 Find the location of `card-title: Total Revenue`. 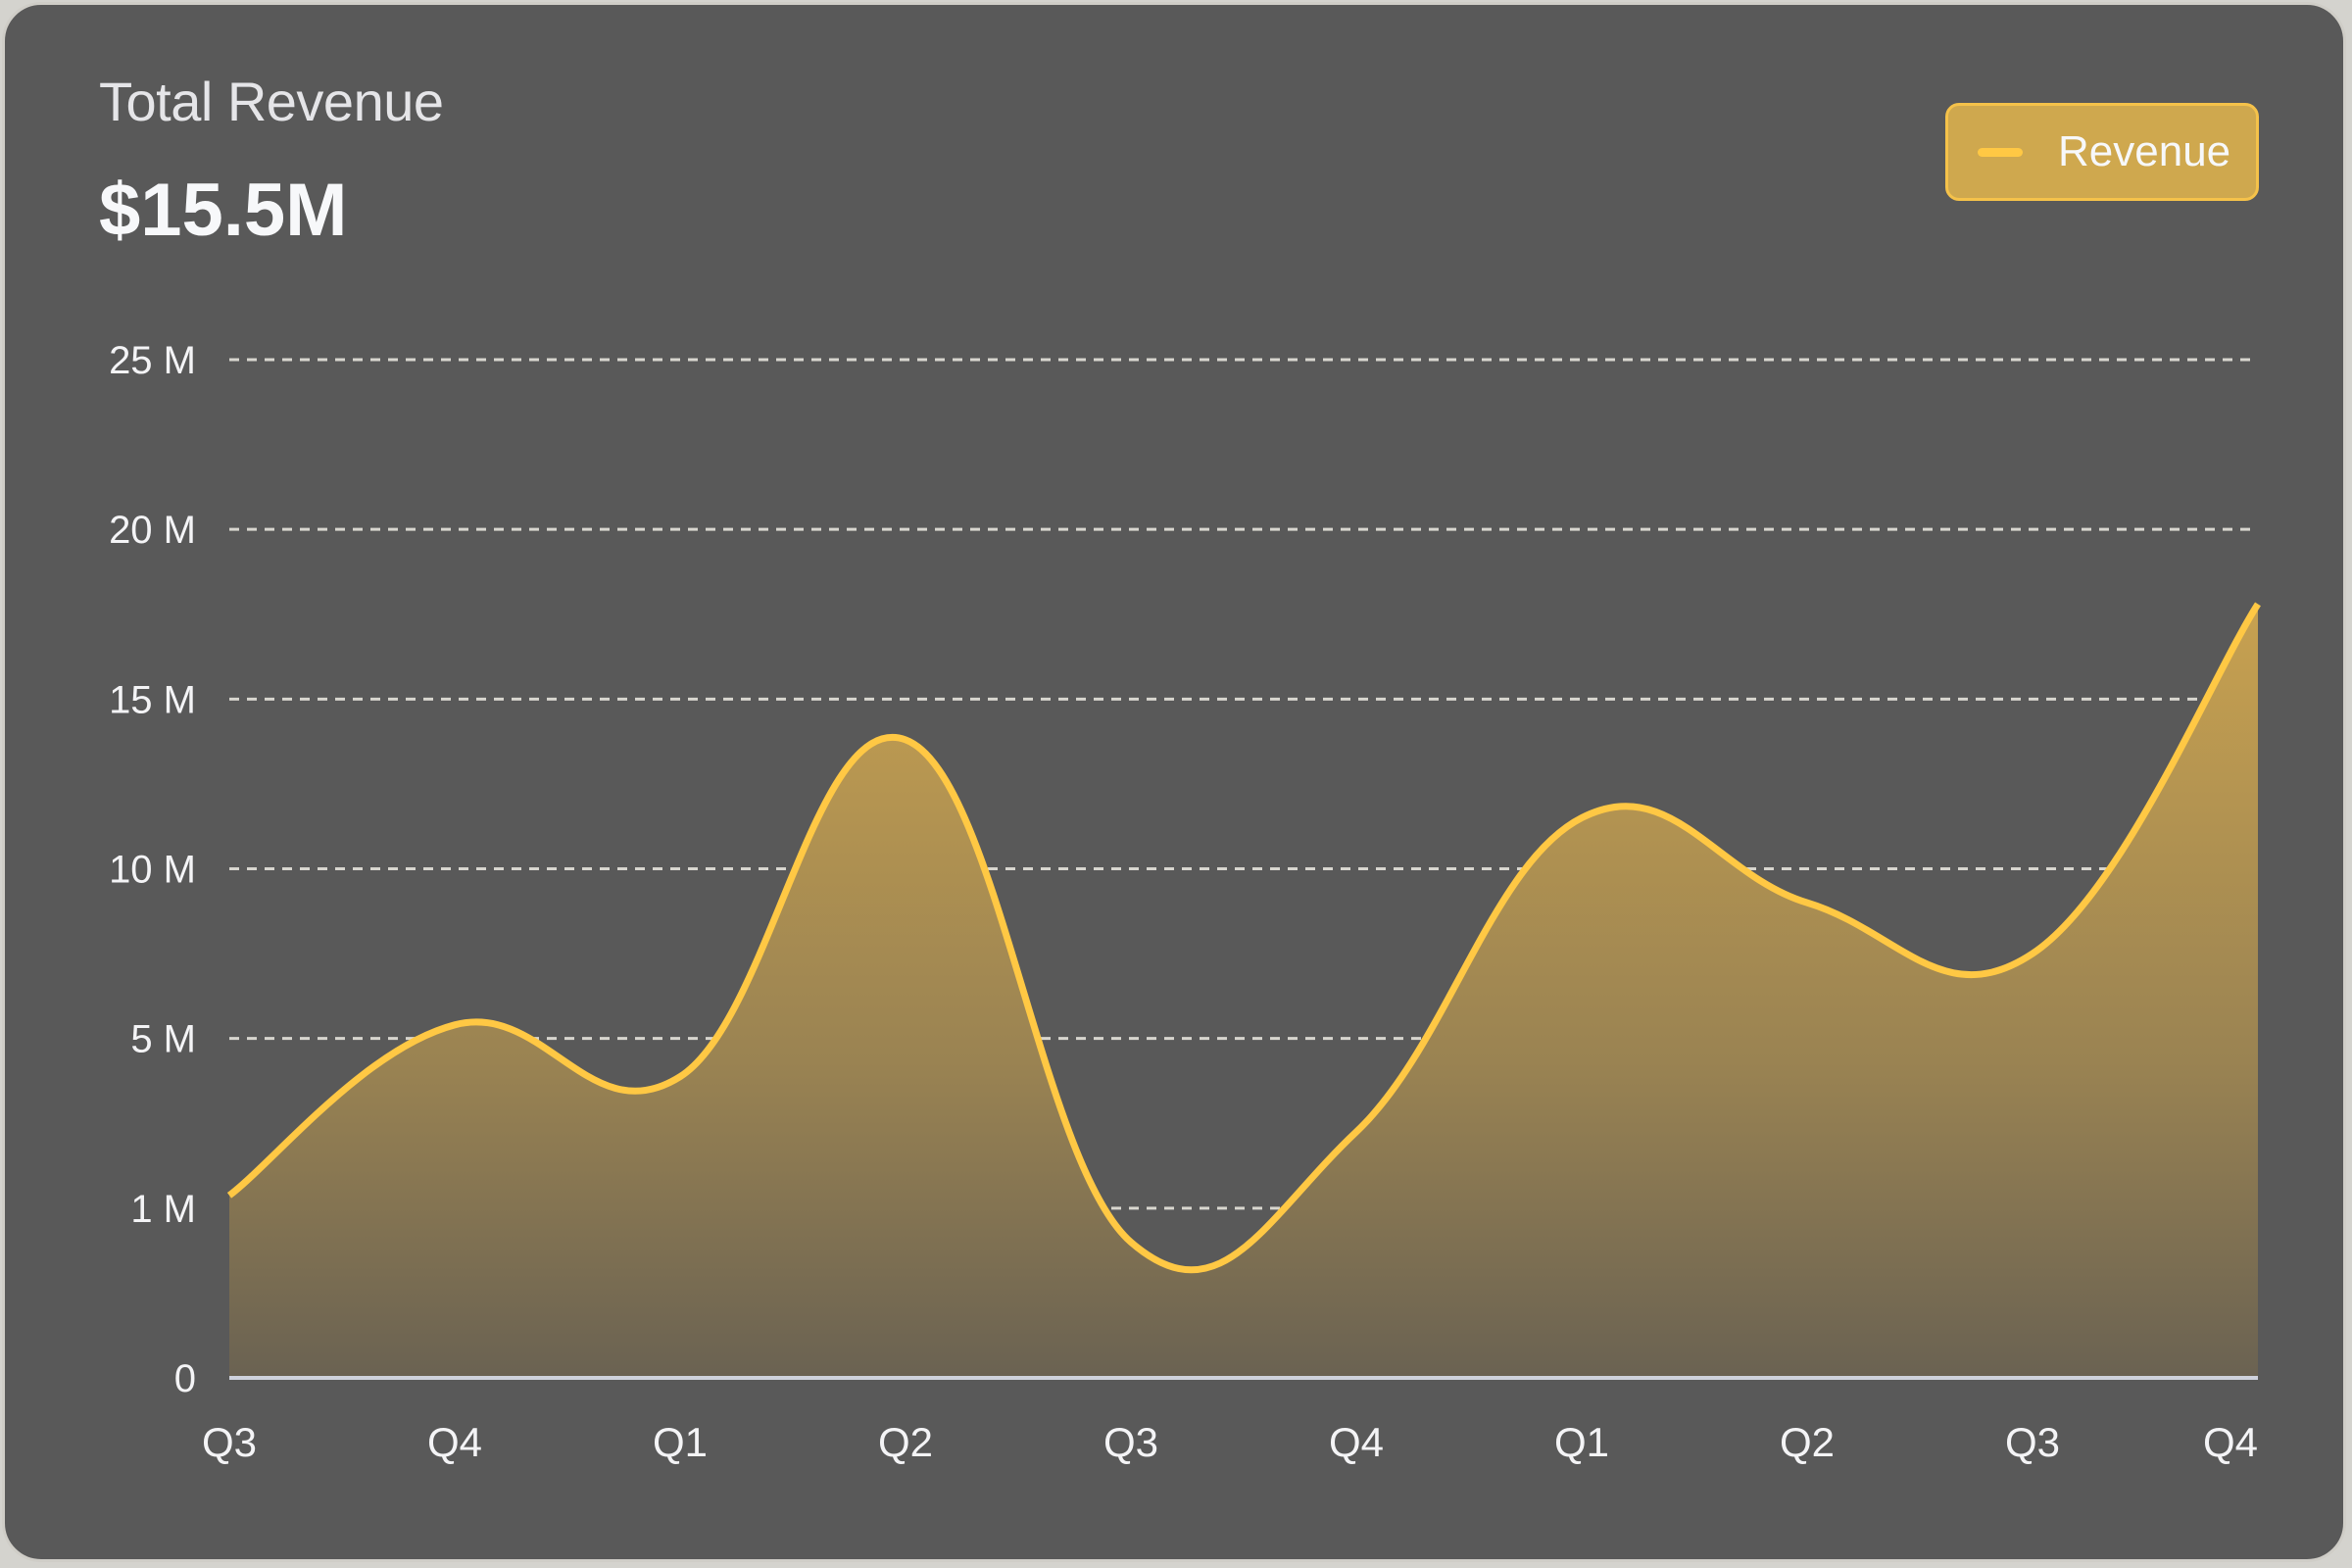

card-title: Total Revenue is located at coordinates (271, 101).